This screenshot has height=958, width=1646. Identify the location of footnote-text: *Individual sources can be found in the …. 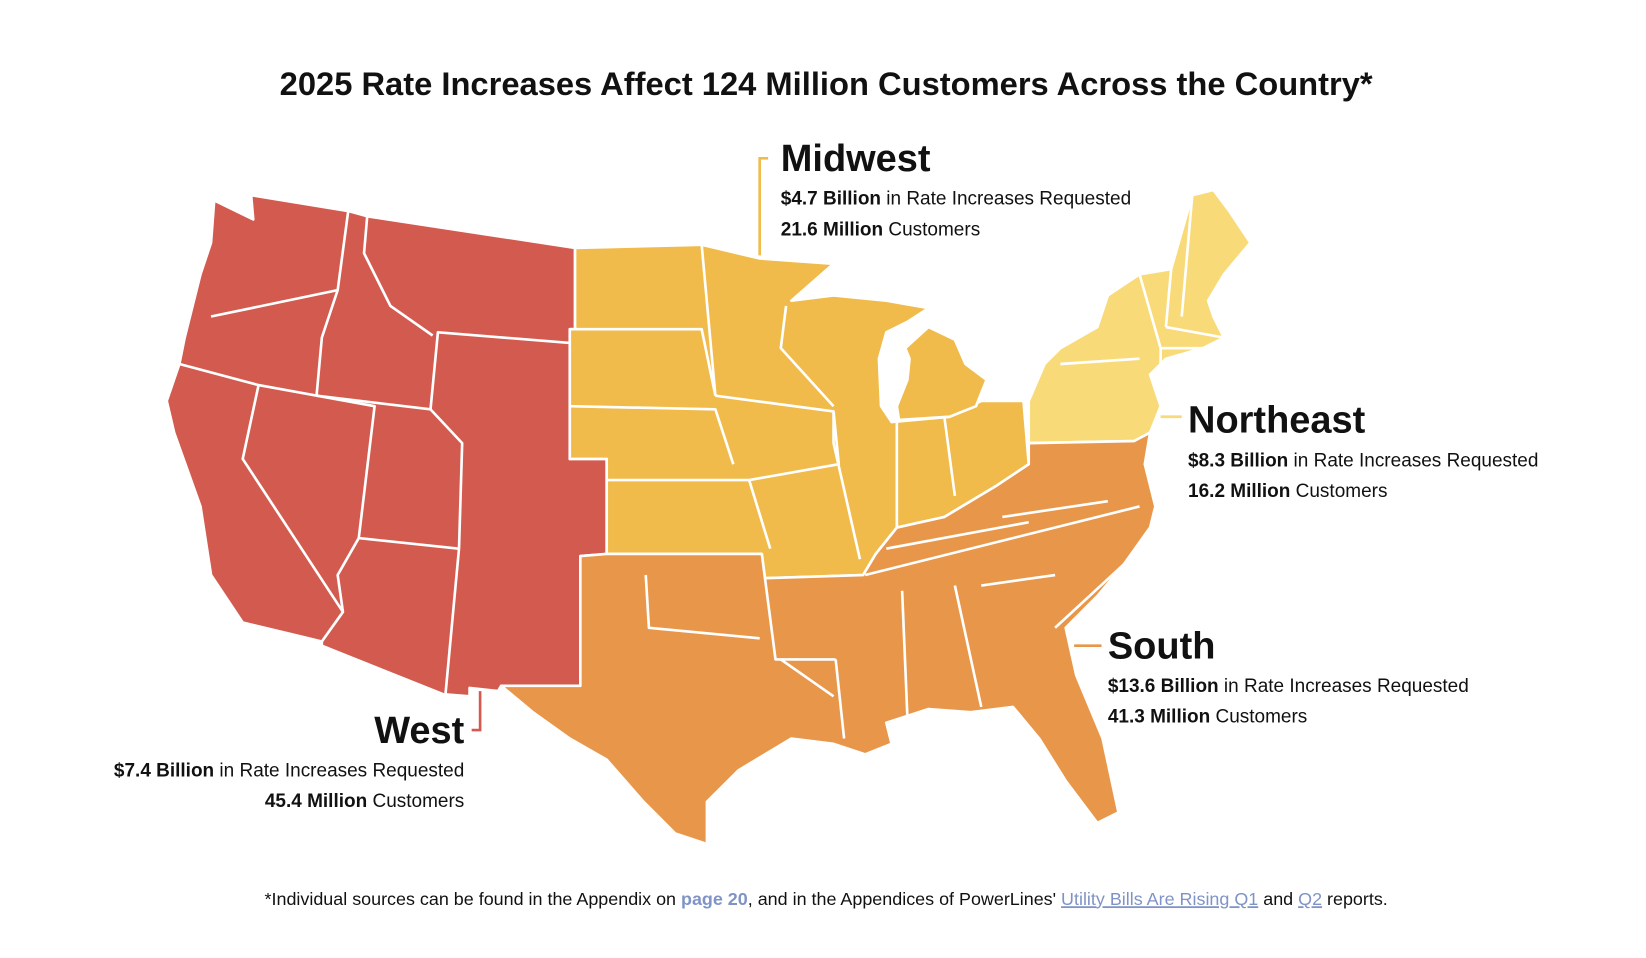
(473, 899).